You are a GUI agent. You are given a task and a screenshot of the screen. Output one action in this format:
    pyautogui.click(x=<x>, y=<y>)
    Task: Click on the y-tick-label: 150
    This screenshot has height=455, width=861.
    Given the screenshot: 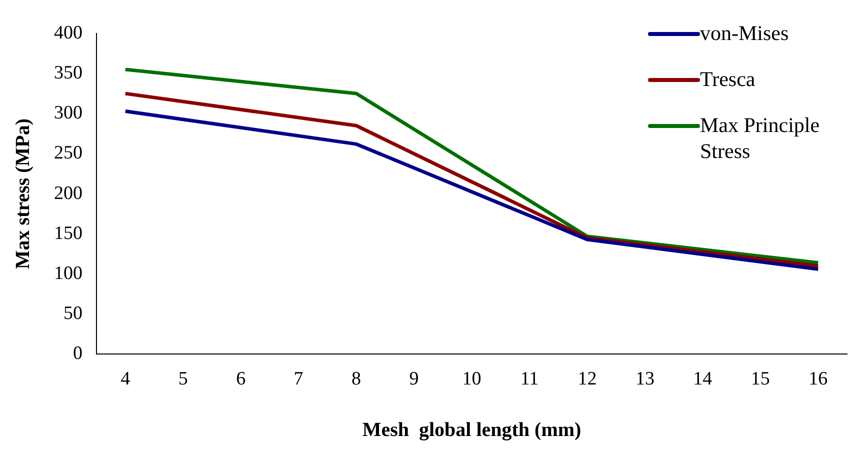 What is the action you would take?
    pyautogui.click(x=68, y=233)
    